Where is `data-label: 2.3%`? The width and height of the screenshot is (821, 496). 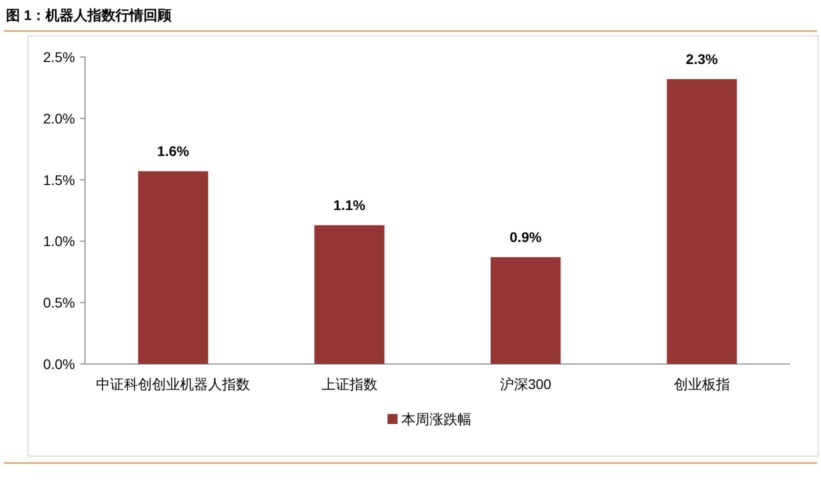 data-label: 2.3% is located at coordinates (702, 59).